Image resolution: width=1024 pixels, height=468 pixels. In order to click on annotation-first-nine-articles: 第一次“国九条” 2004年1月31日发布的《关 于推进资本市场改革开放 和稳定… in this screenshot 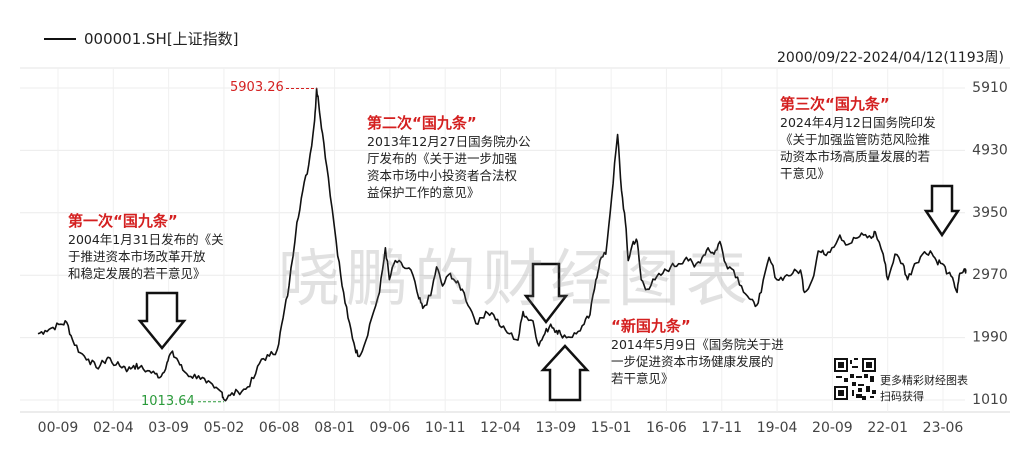, I will do `click(146, 246)`.